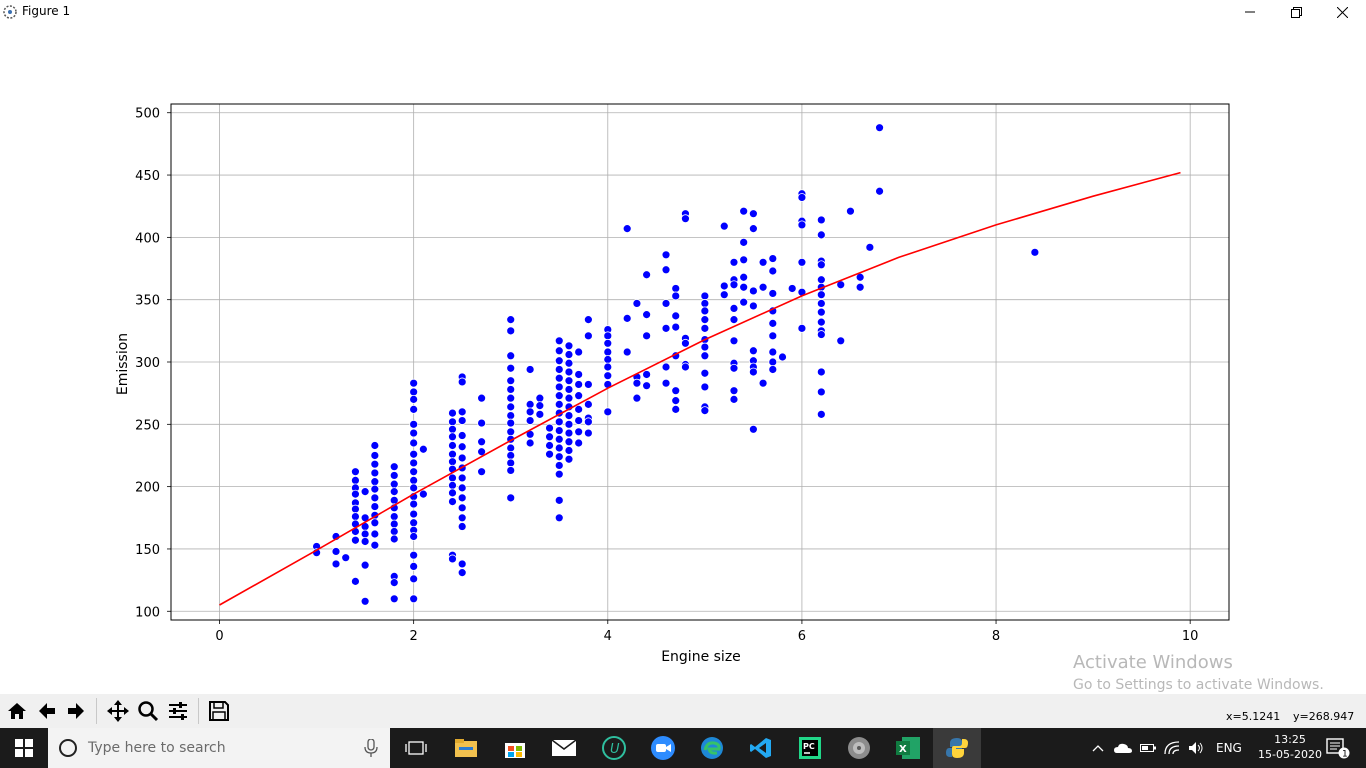 The image size is (1366, 768). What do you see at coordinates (1296, 12) in the screenshot?
I see `restore-button` at bounding box center [1296, 12].